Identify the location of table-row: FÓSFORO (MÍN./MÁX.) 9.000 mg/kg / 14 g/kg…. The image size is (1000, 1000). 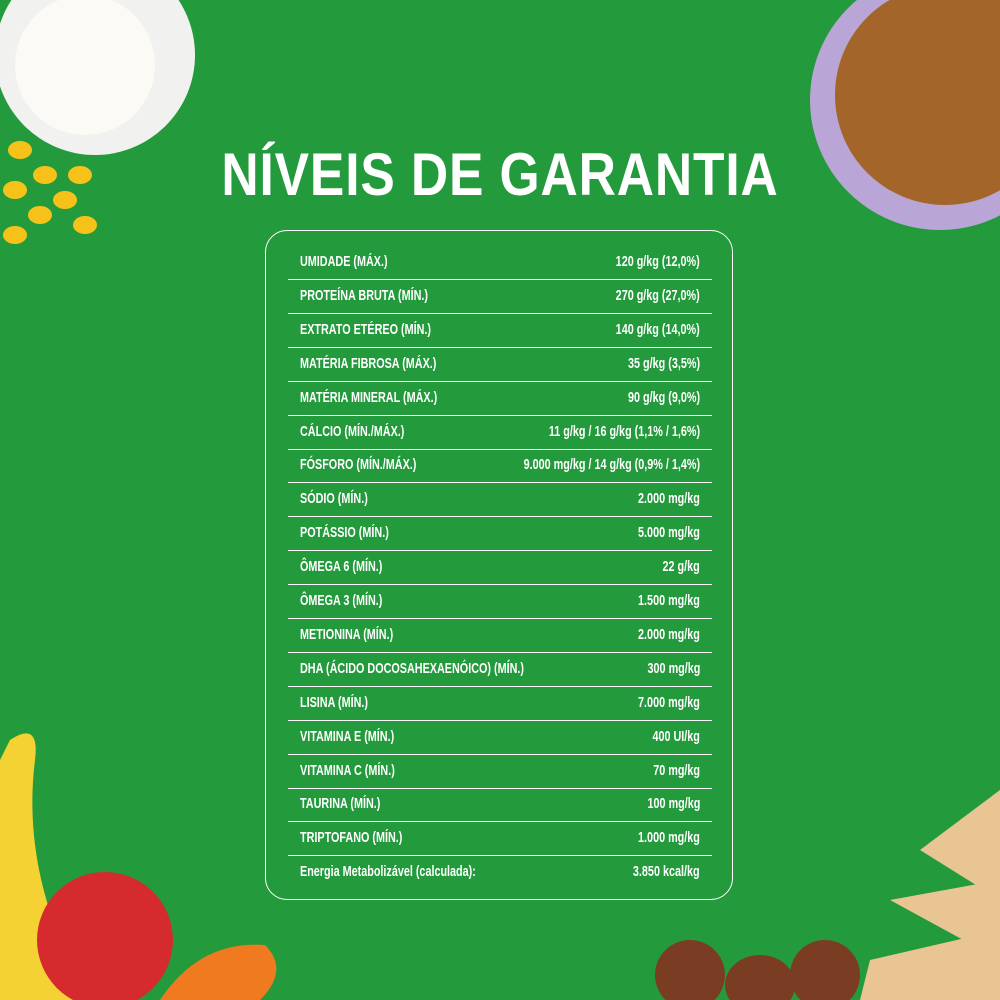
(500, 466).